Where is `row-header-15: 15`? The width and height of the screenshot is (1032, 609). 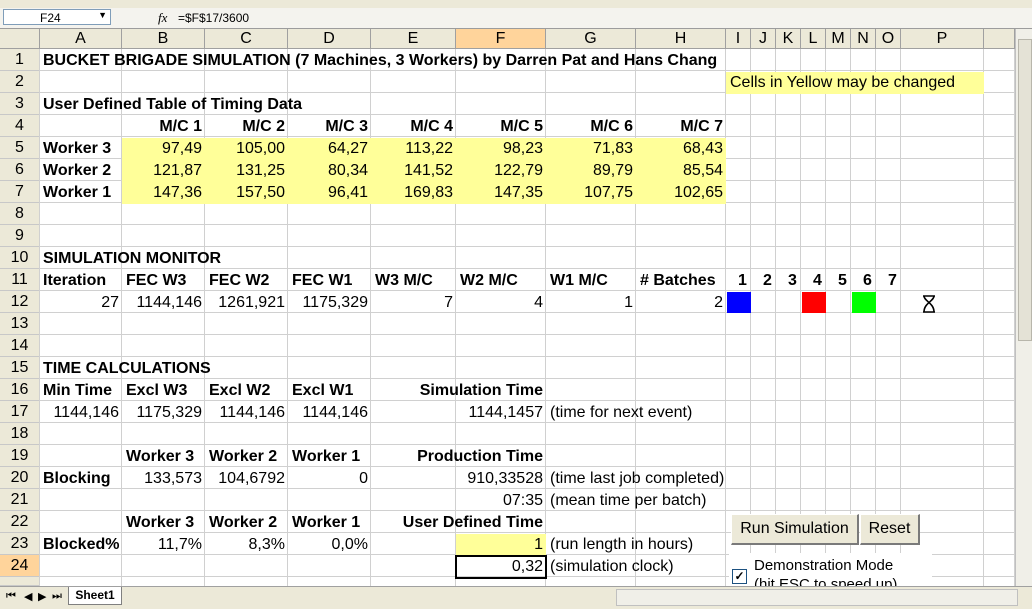
row-header-15: 15 is located at coordinates (20, 368).